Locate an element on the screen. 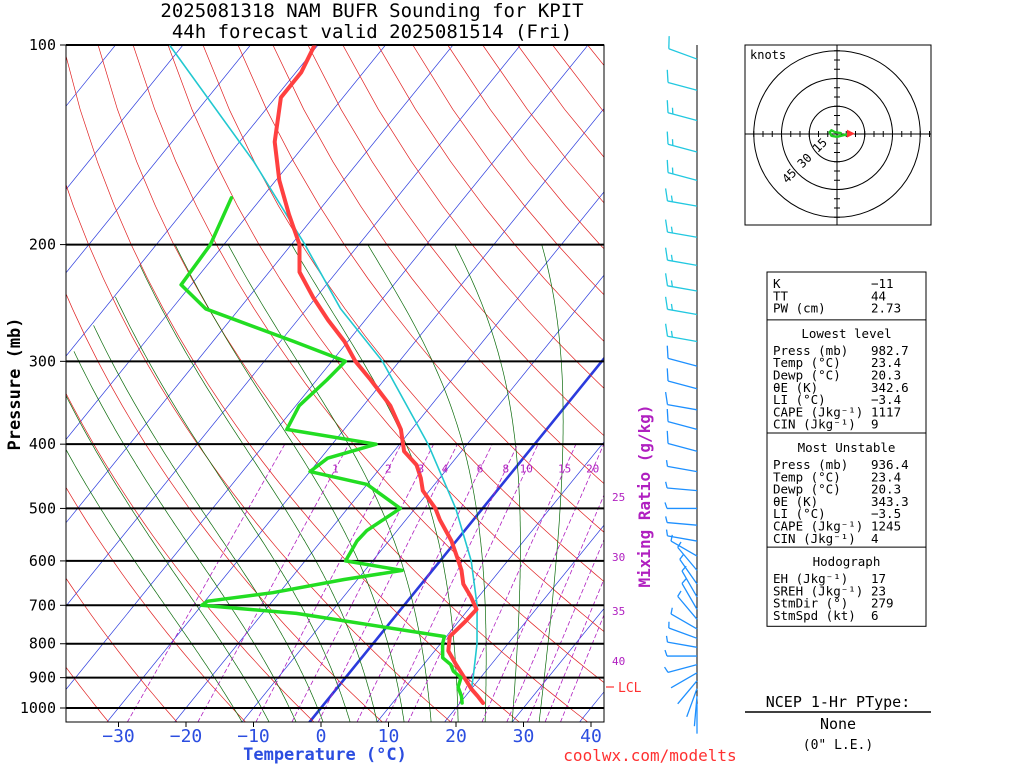 The width and height of the screenshot is (1024, 768). pressure-tick-label: 700 is located at coordinates (42, 605).